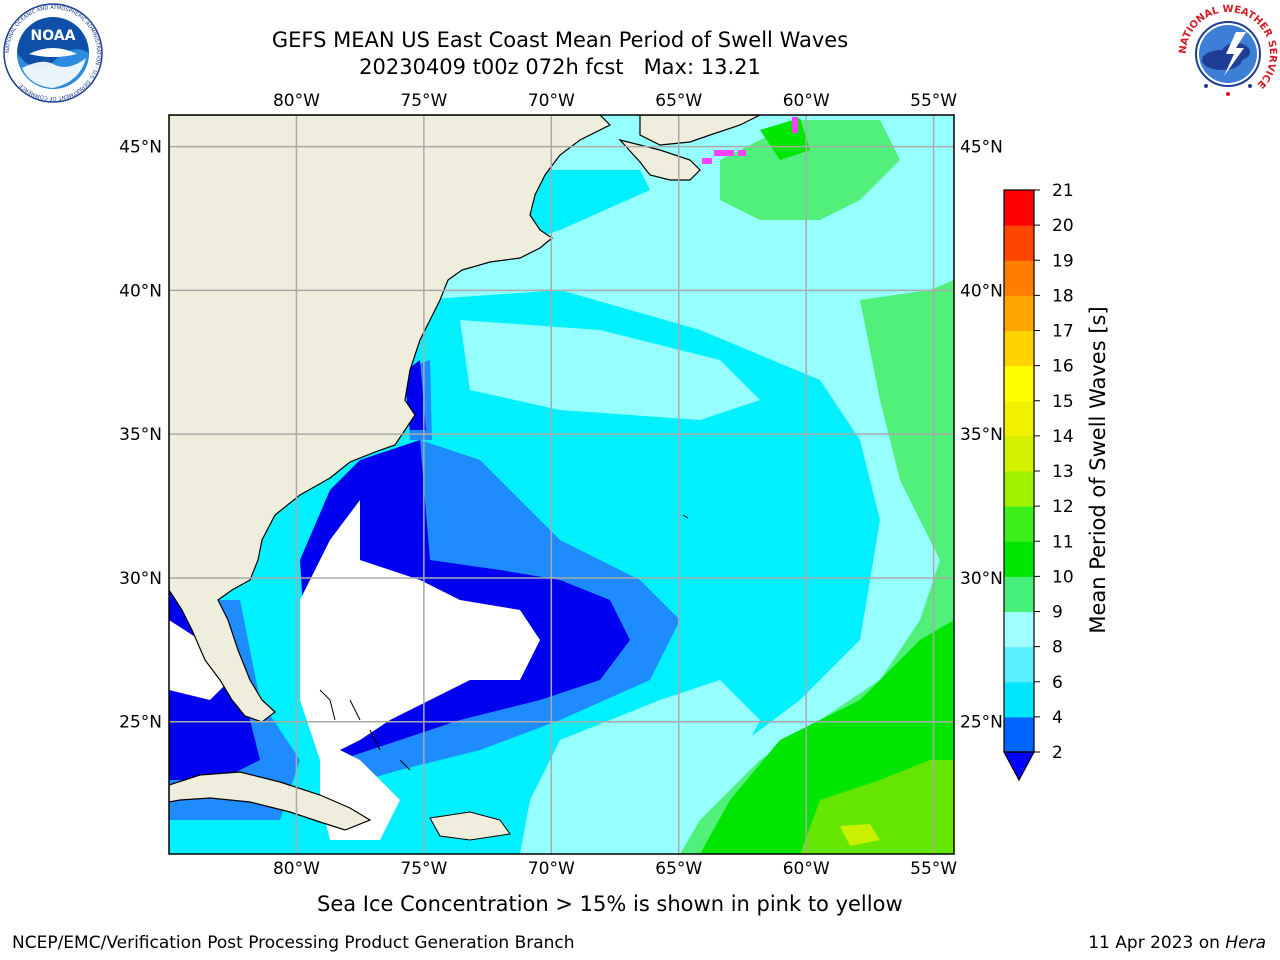  What do you see at coordinates (700, 130) in the screenshot?
I see `land-canada-northeast` at bounding box center [700, 130].